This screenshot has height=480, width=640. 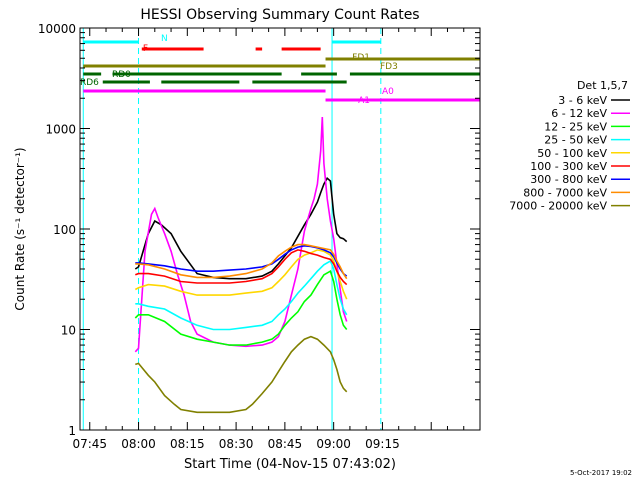 What do you see at coordinates (389, 67) in the screenshot?
I see `flag-bar-label-fd3: FD3` at bounding box center [389, 67].